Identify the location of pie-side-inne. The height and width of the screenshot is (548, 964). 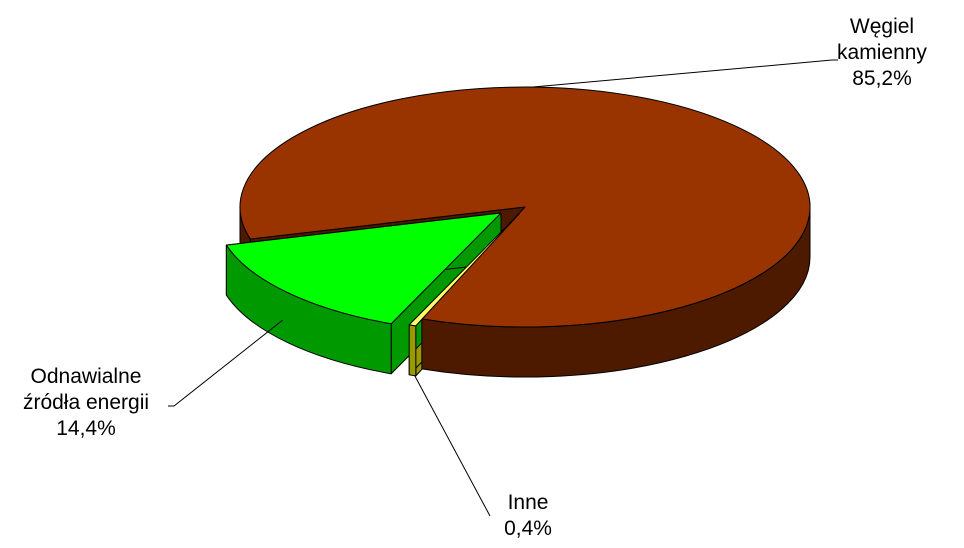
(412, 350).